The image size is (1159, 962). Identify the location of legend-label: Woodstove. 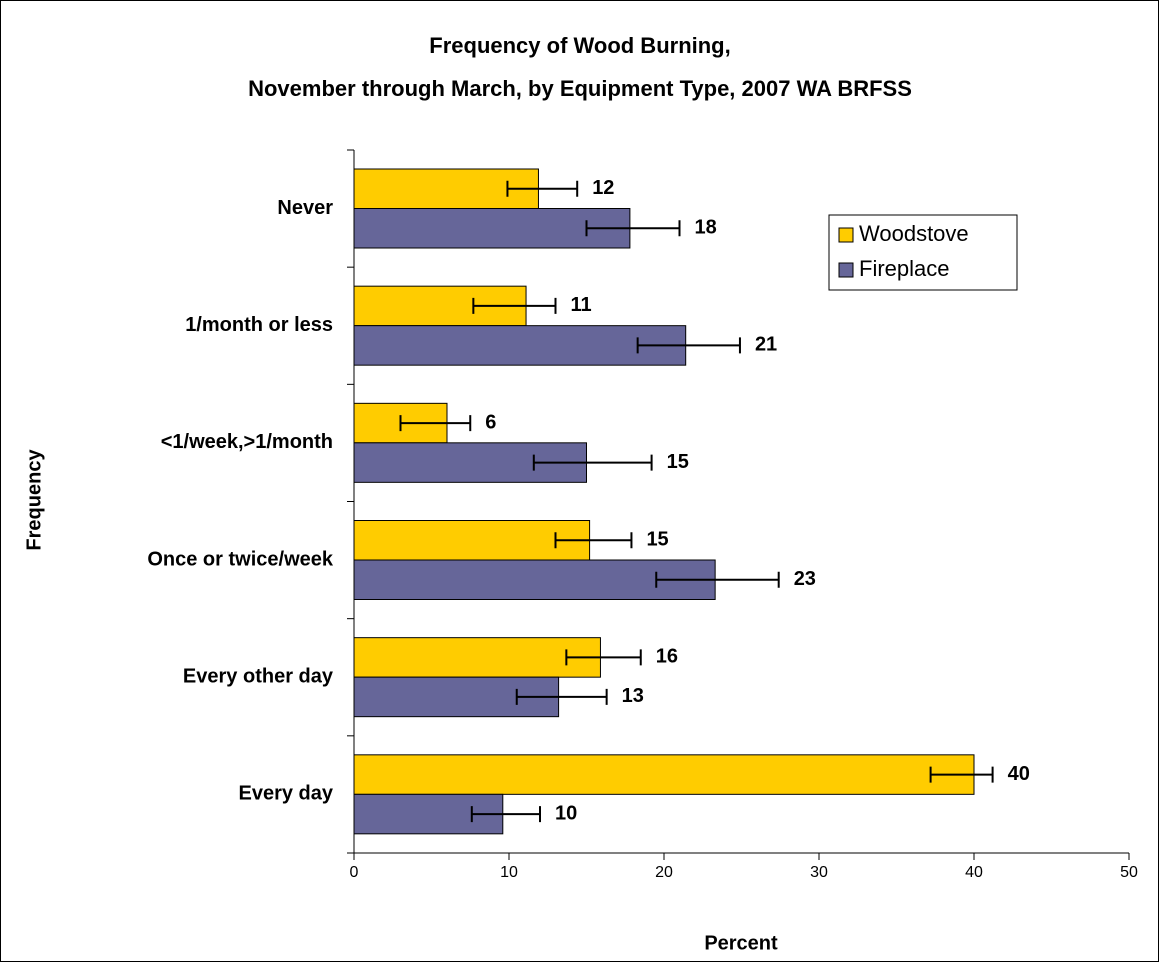
(914, 233).